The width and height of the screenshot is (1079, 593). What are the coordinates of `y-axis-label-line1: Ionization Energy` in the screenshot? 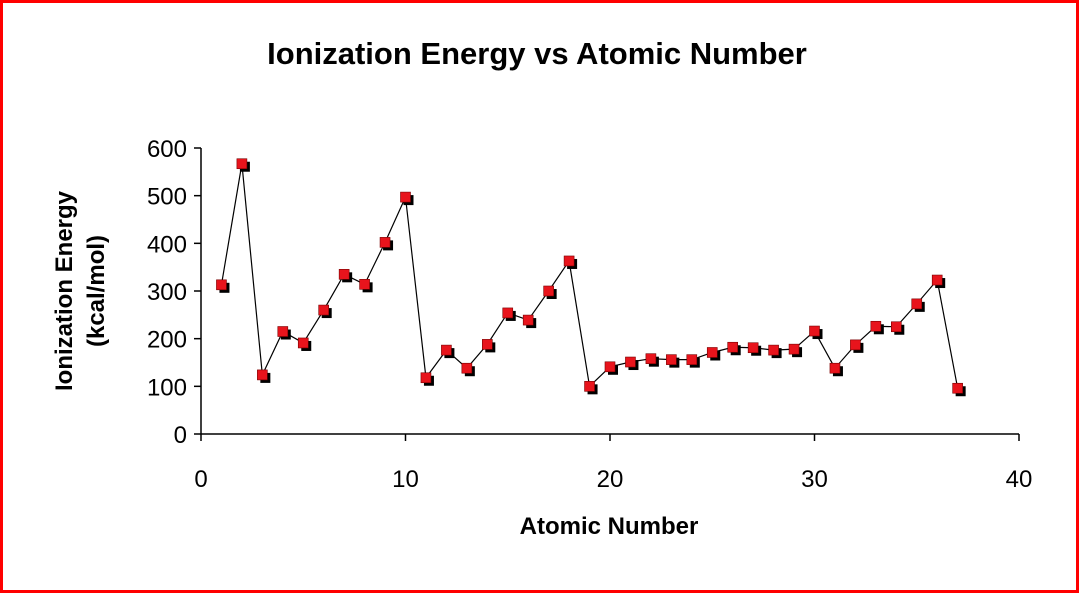 It's located at (64, 290).